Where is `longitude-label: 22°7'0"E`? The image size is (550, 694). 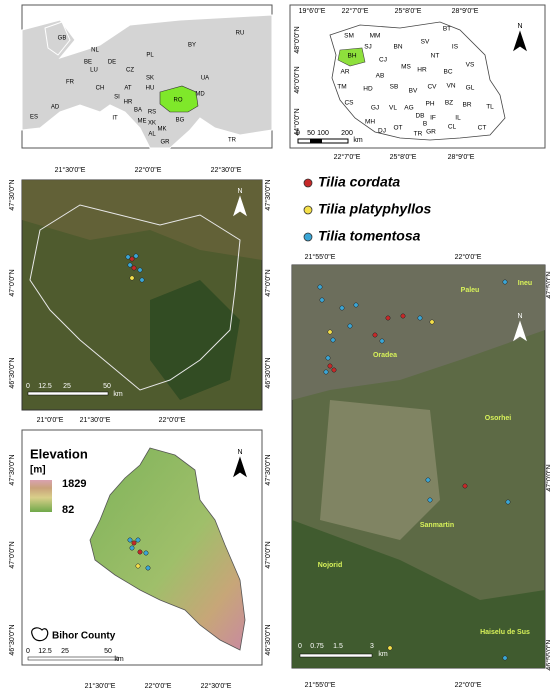
longitude-label: 22°7'0"E is located at coordinates (347, 157).